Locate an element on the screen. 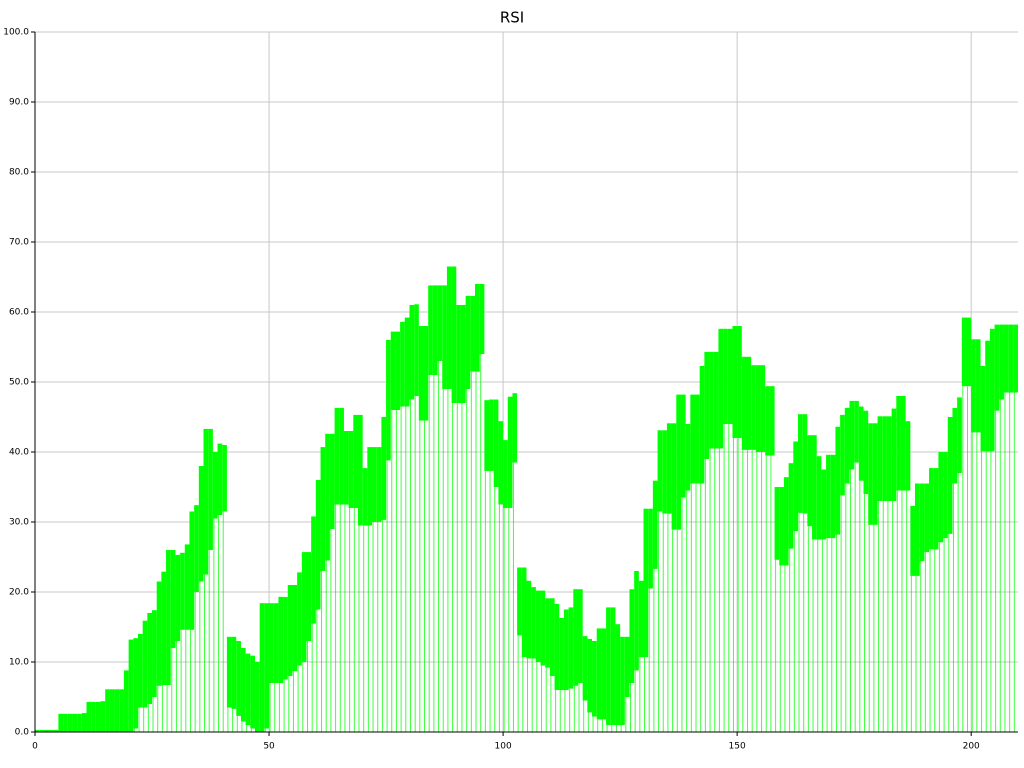 The width and height of the screenshot is (1024, 768). y-tick-label: 70.0 is located at coordinates (19, 243).